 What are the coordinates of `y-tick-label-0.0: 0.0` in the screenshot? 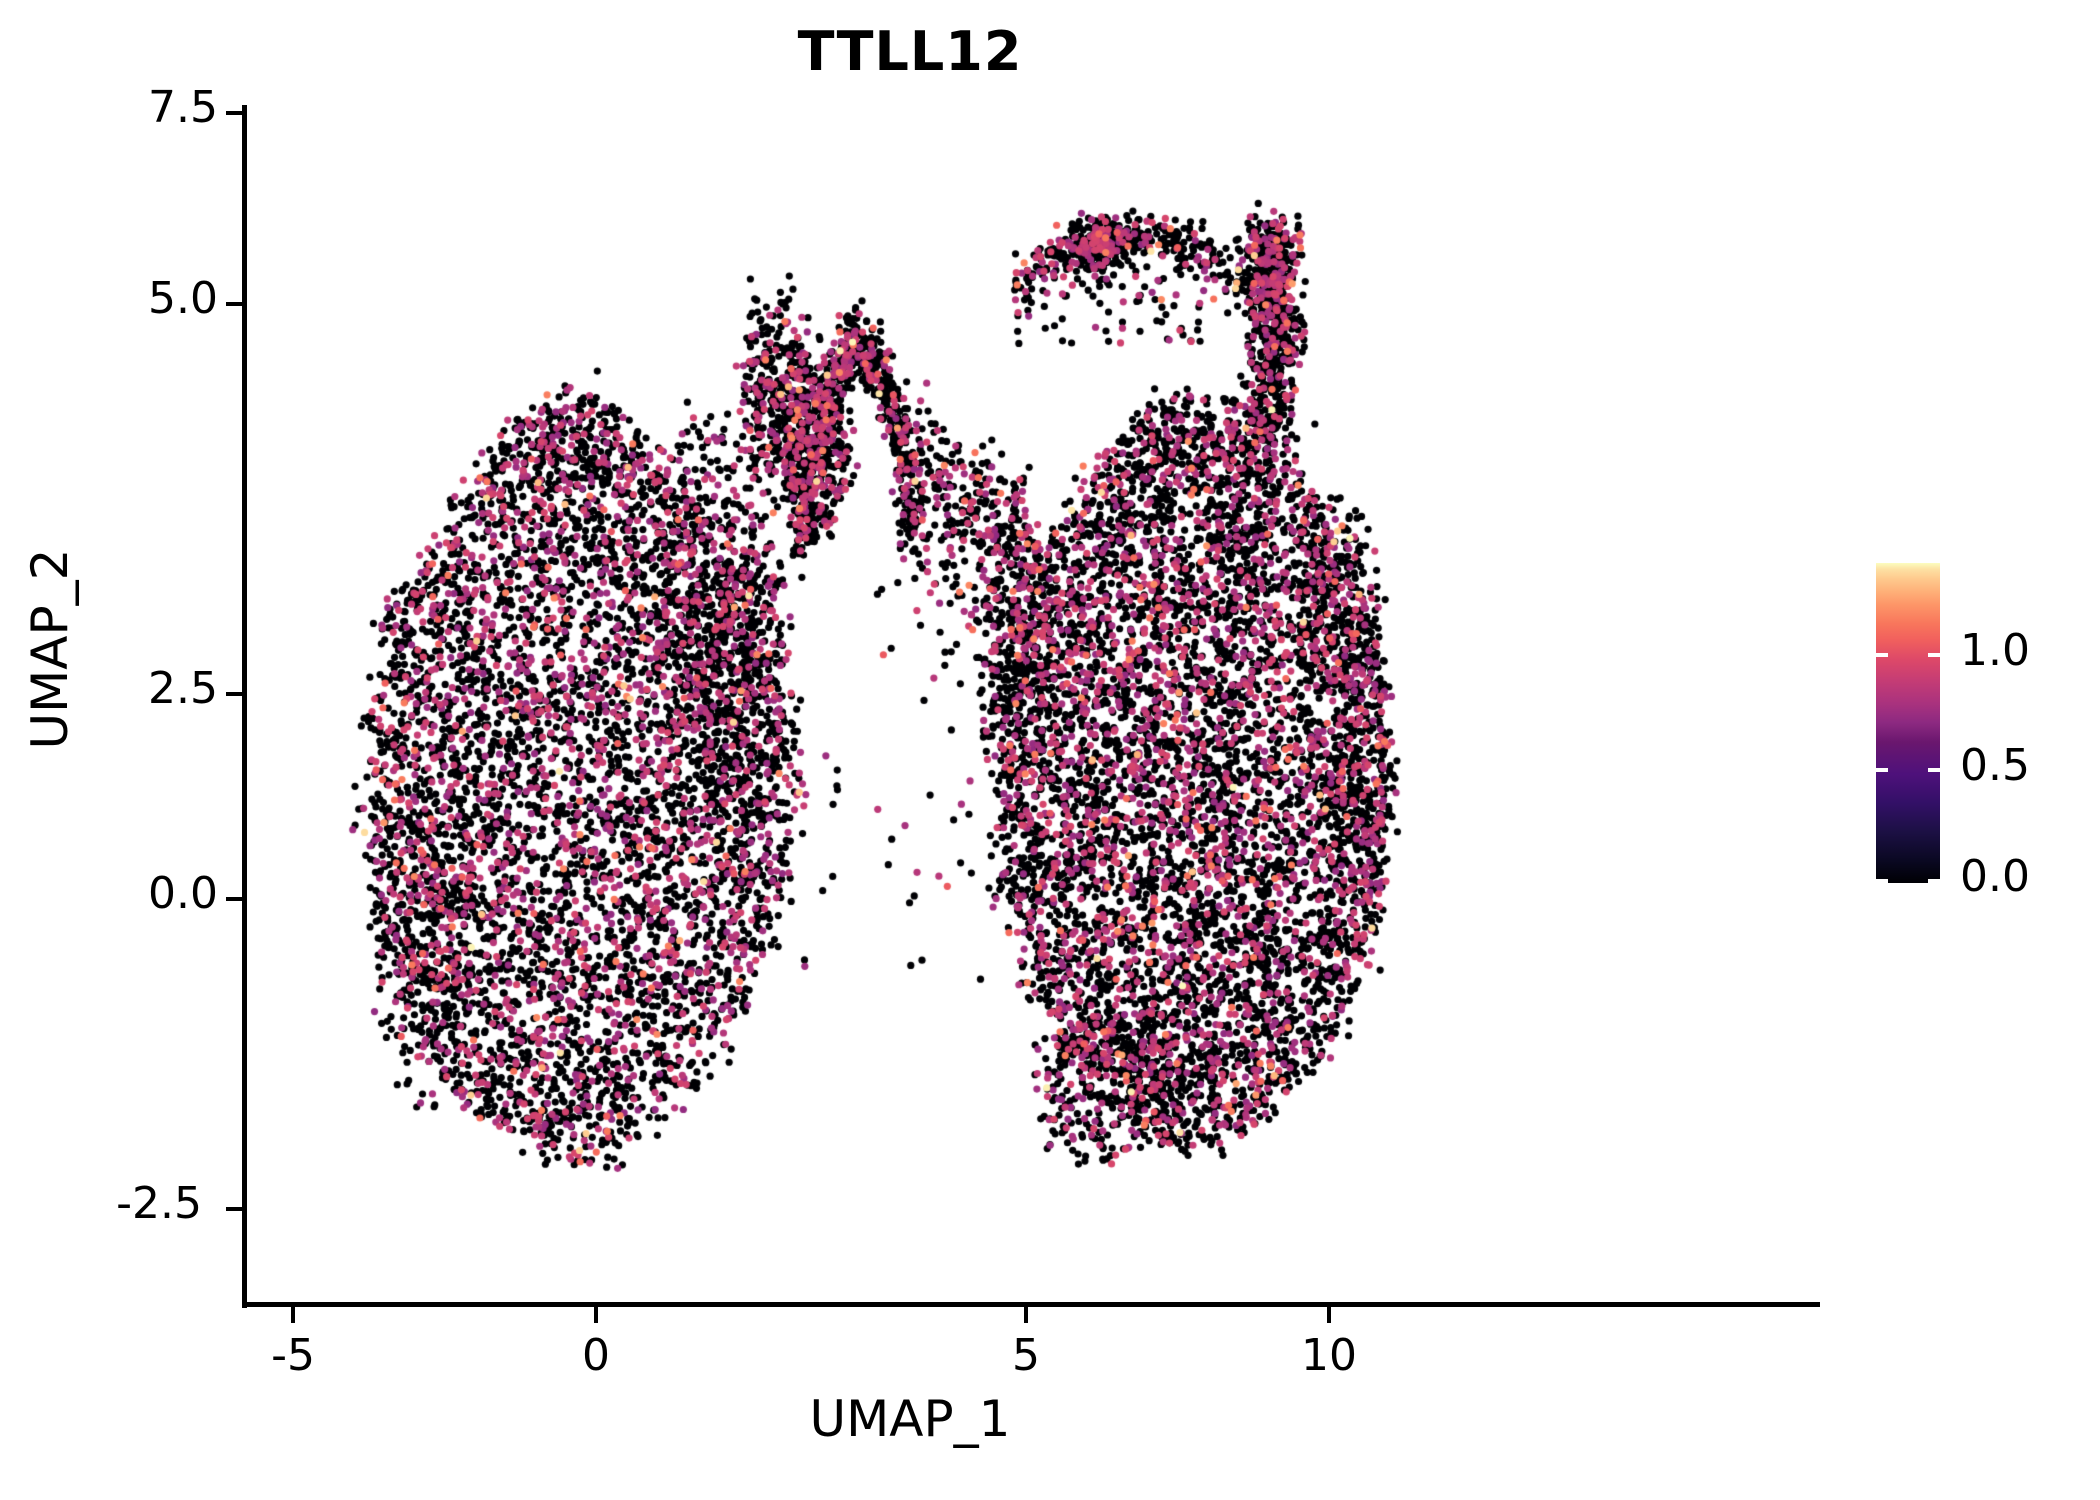 It's located at (183, 893).